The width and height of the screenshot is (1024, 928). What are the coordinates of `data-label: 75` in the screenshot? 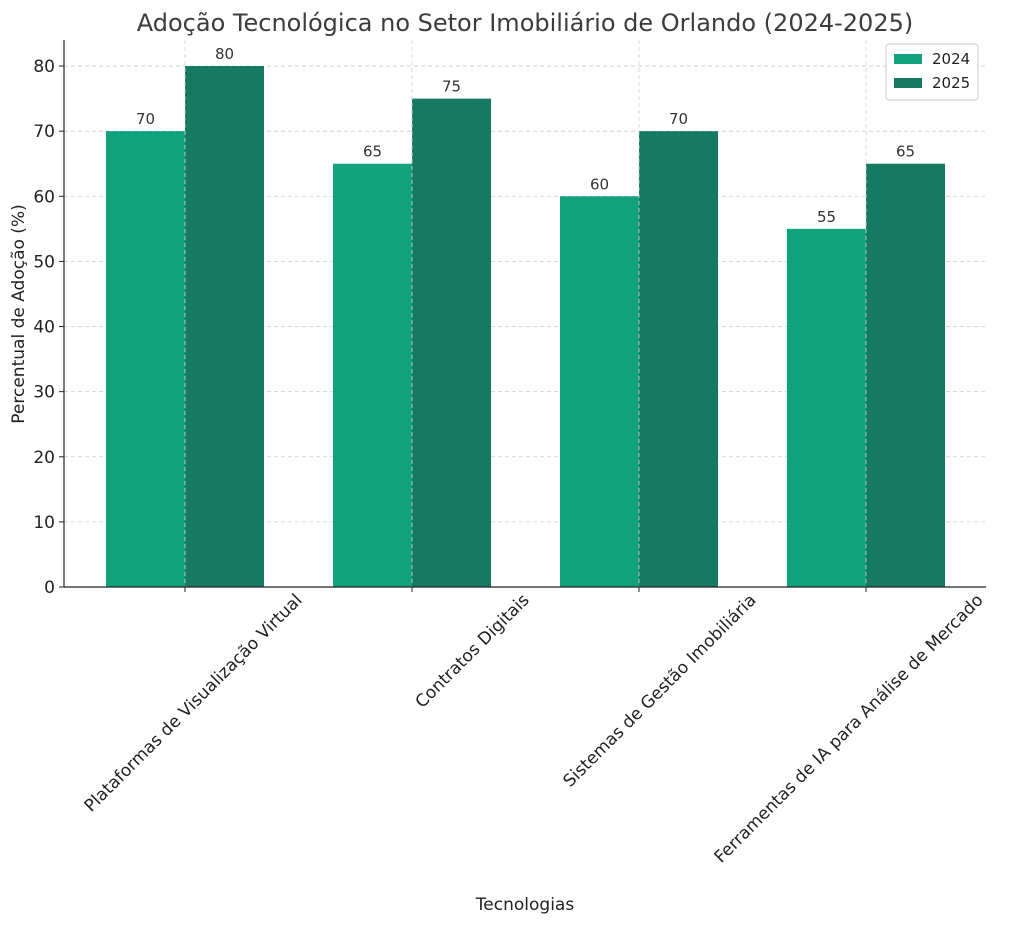 It's located at (451, 87).